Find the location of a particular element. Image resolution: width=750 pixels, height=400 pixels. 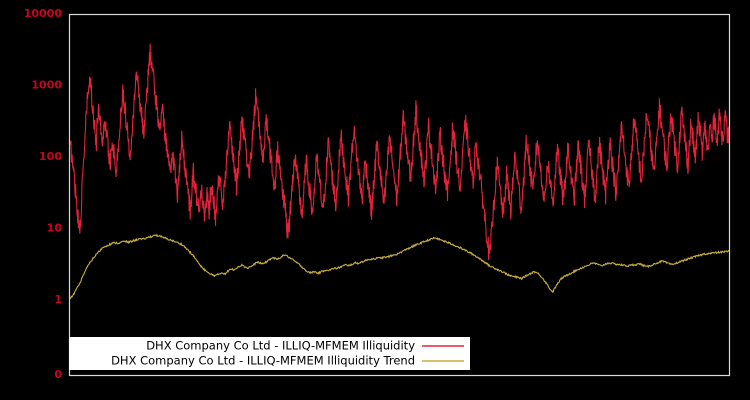

series-line-illiquidity-trend is located at coordinates (399, 266).